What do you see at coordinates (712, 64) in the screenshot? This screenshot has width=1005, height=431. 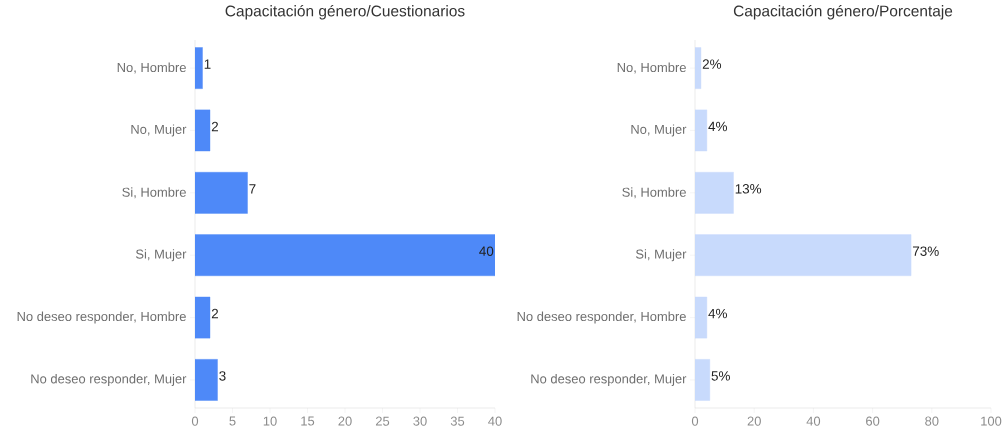 I see `data-label: 2%` at bounding box center [712, 64].